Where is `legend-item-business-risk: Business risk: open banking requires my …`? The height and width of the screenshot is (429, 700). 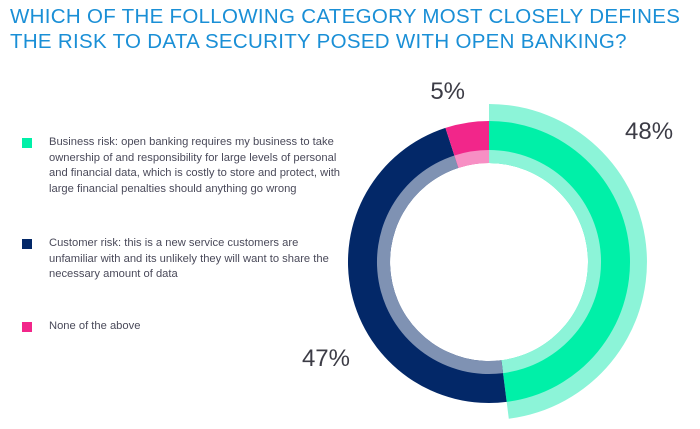 legend-item-business-risk: Business risk: open banking requires my … is located at coordinates (182, 166).